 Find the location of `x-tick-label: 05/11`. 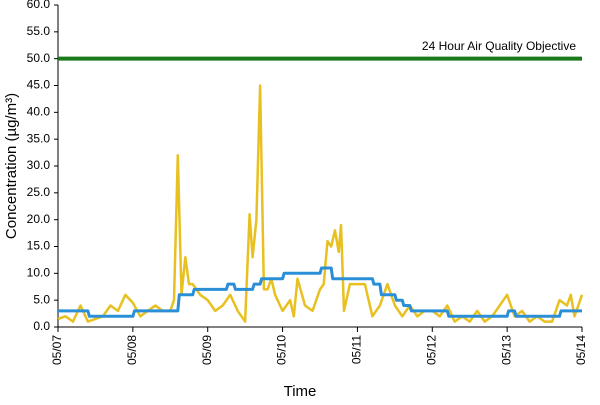

x-tick-label: 05/11 is located at coordinates (357, 349).